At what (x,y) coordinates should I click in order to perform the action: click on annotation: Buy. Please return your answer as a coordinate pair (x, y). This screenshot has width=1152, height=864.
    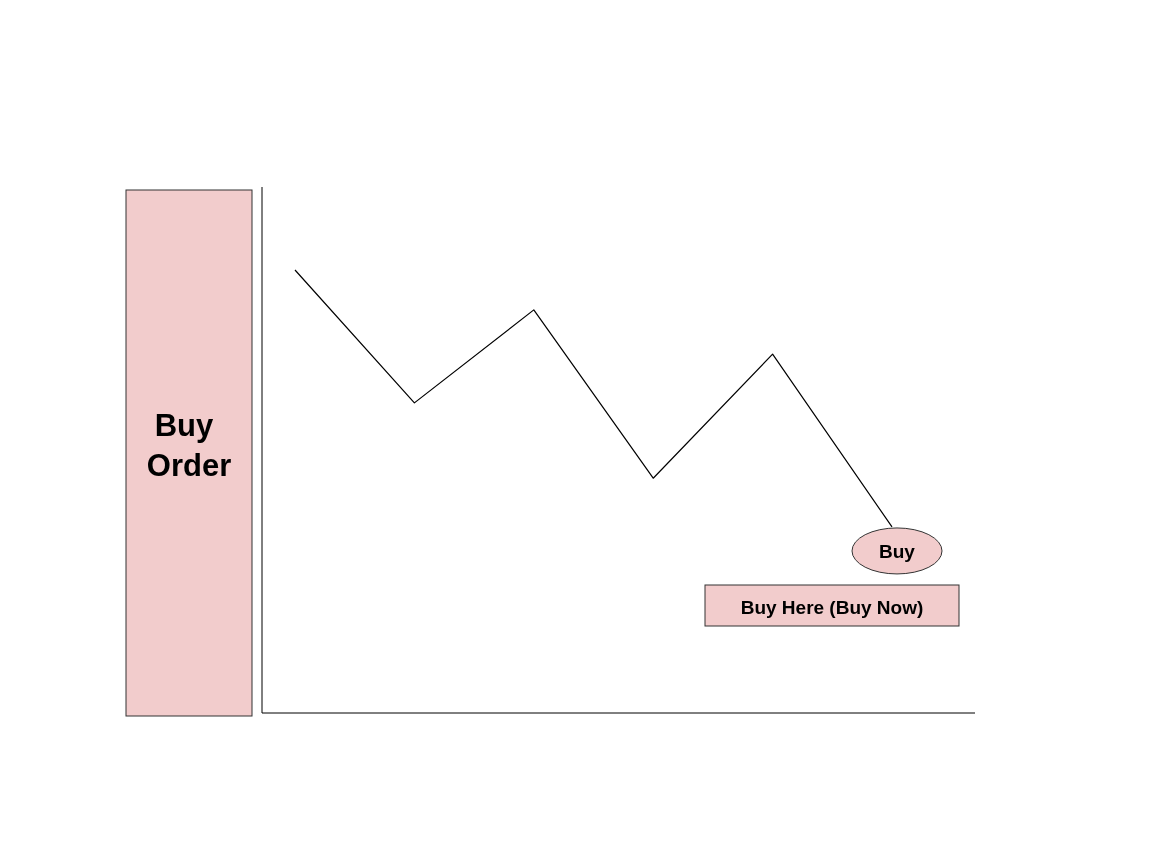
    Looking at the image, I should click on (897, 551).